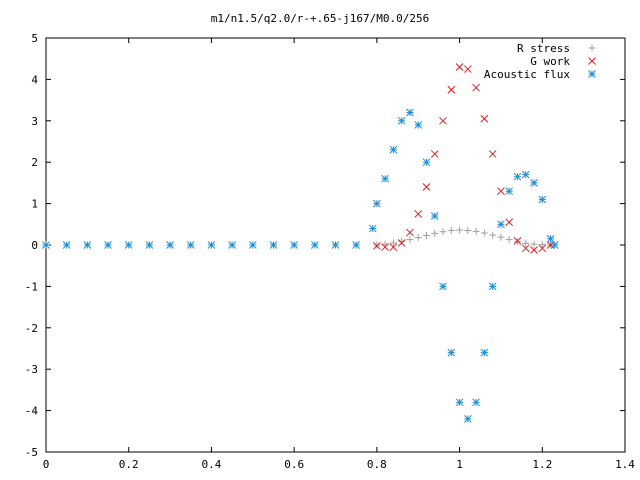 This screenshot has height=480, width=640. What do you see at coordinates (542, 464) in the screenshot?
I see `x-tick-label: 1.2` at bounding box center [542, 464].